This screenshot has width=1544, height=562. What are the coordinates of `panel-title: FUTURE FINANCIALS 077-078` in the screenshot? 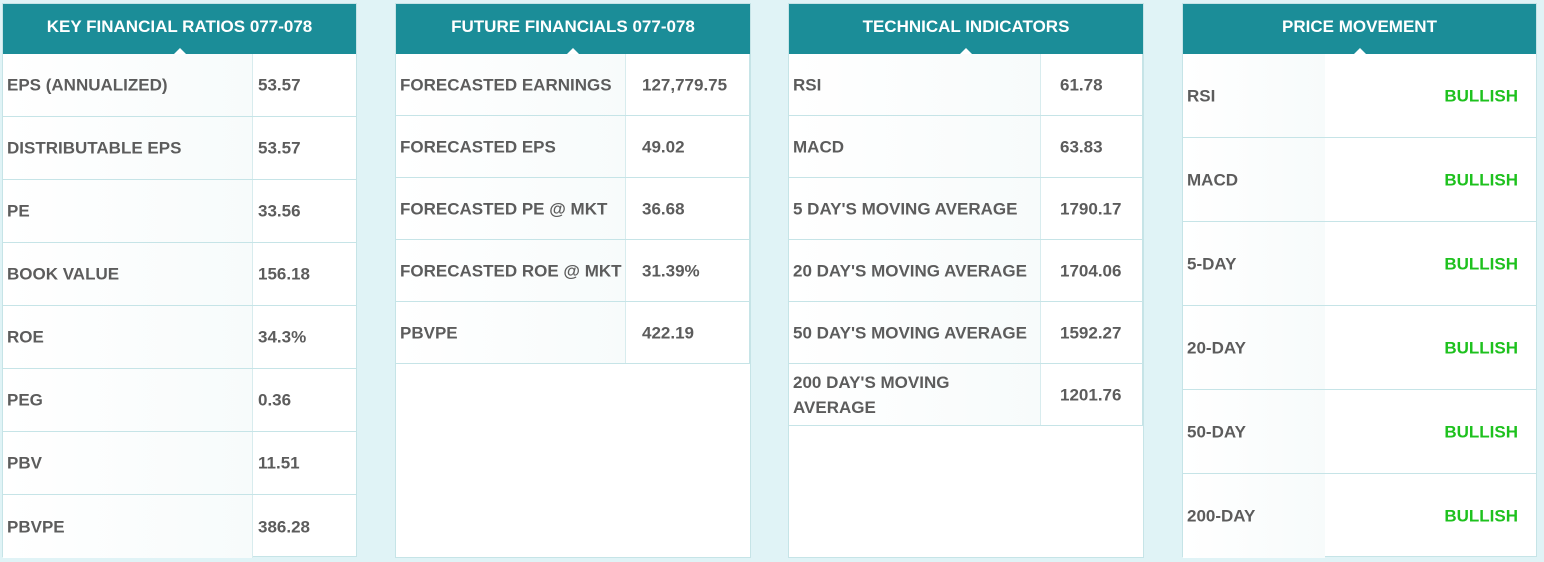 It's located at (573, 26).